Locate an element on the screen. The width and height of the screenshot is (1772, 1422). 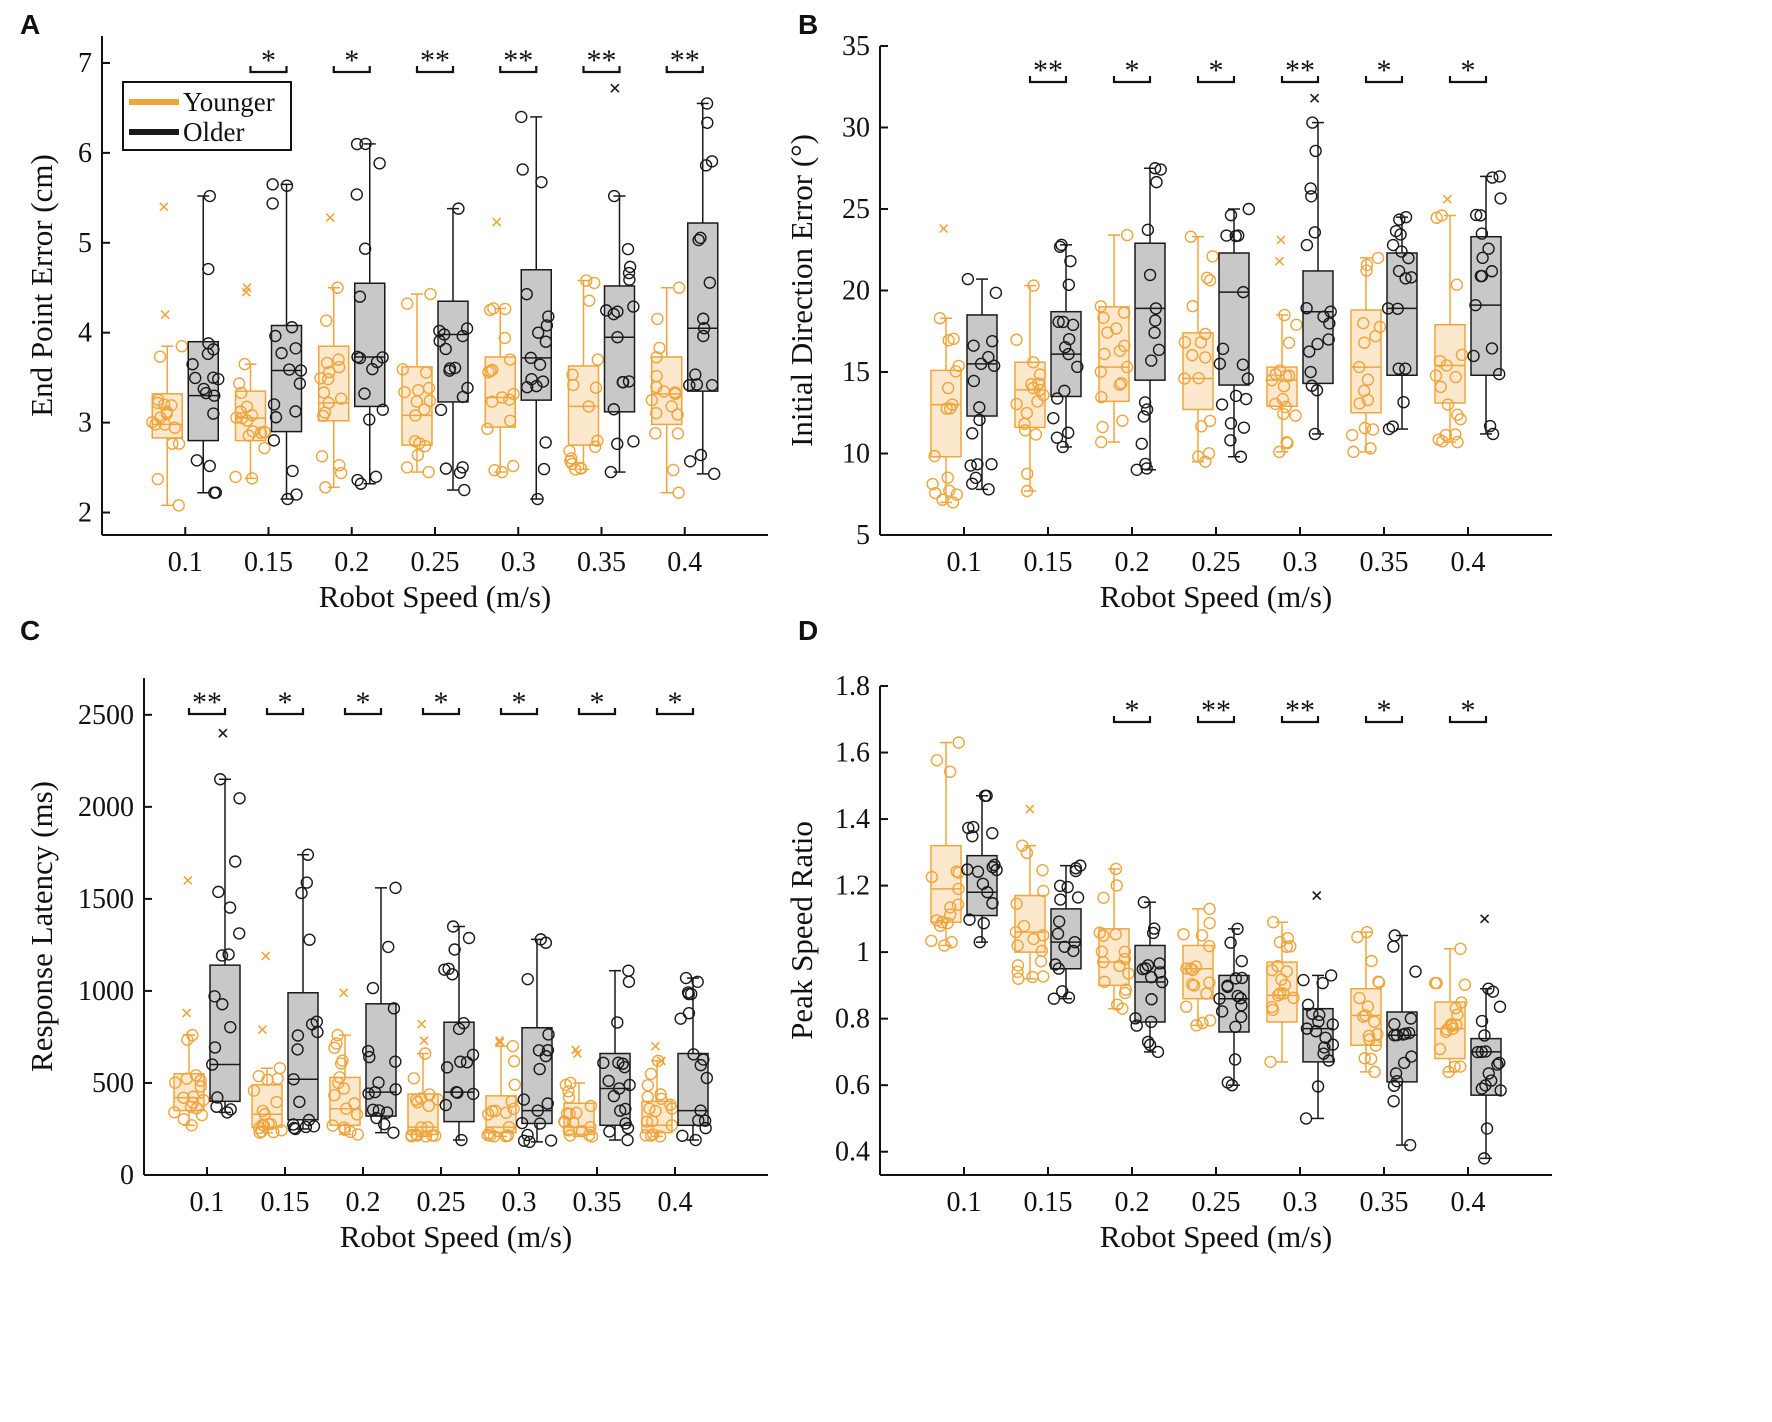
x-tick-label: 0.4 is located at coordinates (675, 1202).